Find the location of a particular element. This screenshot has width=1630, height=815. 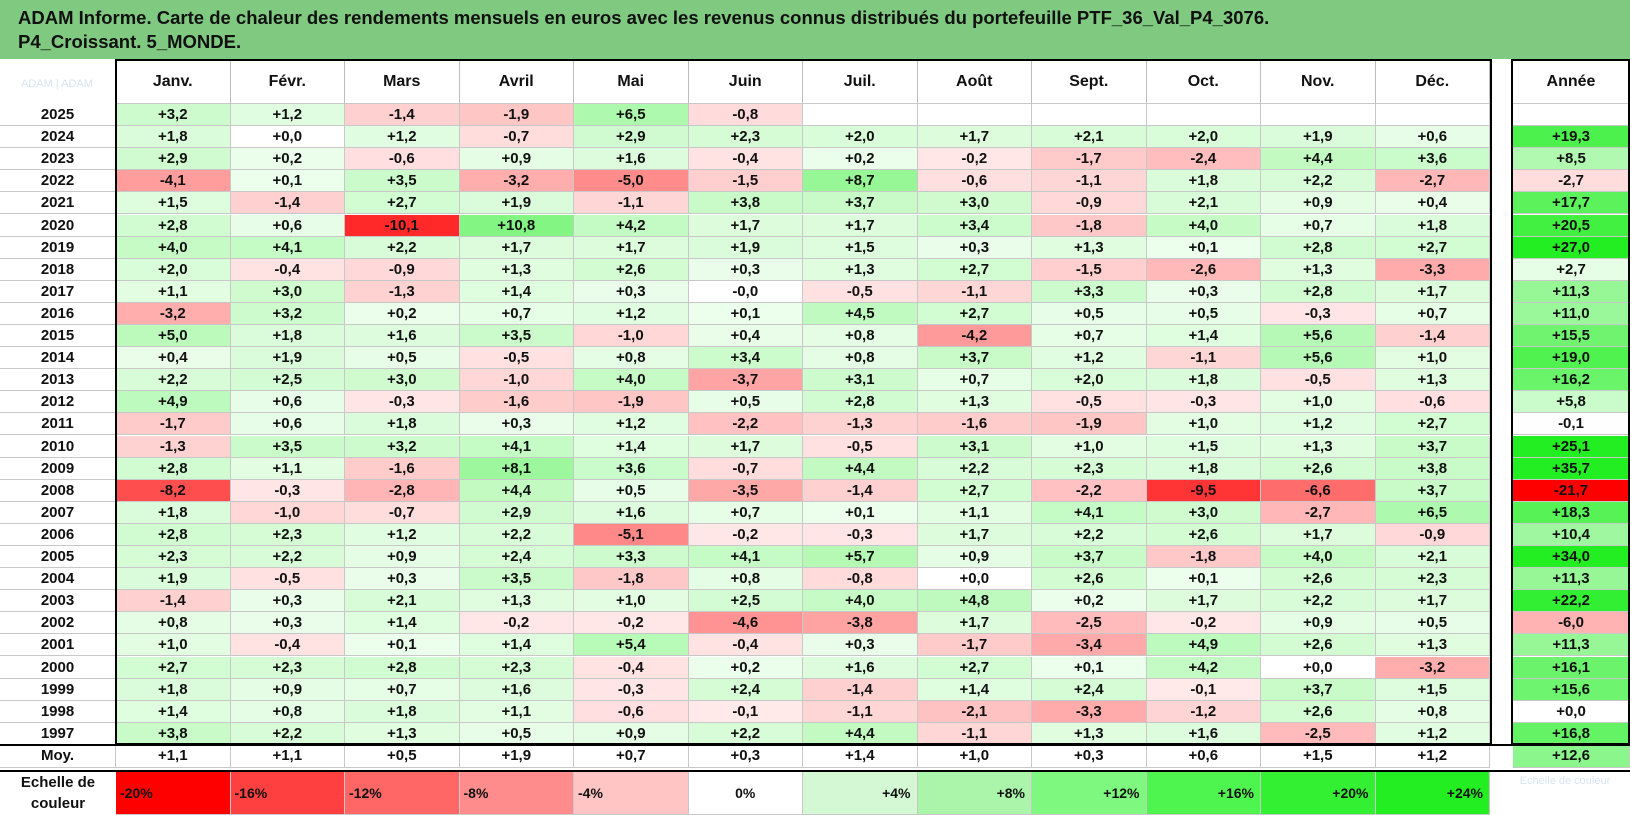

annual-cell: +34,0 is located at coordinates (1571, 557).